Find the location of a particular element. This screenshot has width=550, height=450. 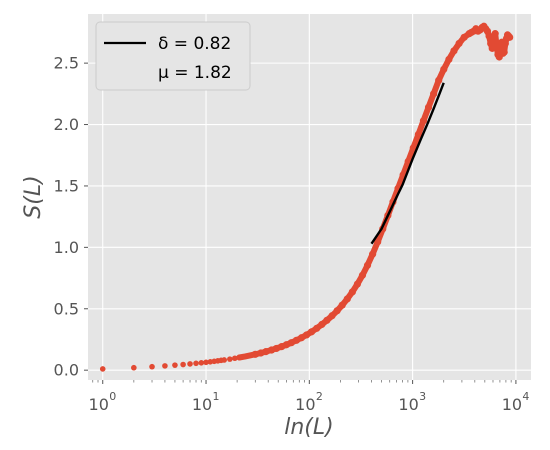

x-tick-label-exponent: 2 is located at coordinates (319, 396).